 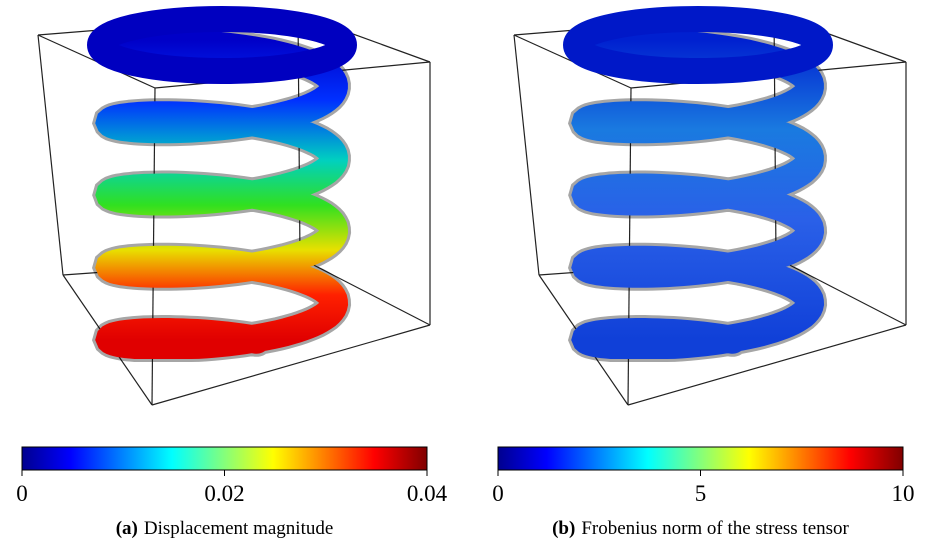 What do you see at coordinates (563, 528) in the screenshot?
I see `caption-label: (b)` at bounding box center [563, 528].